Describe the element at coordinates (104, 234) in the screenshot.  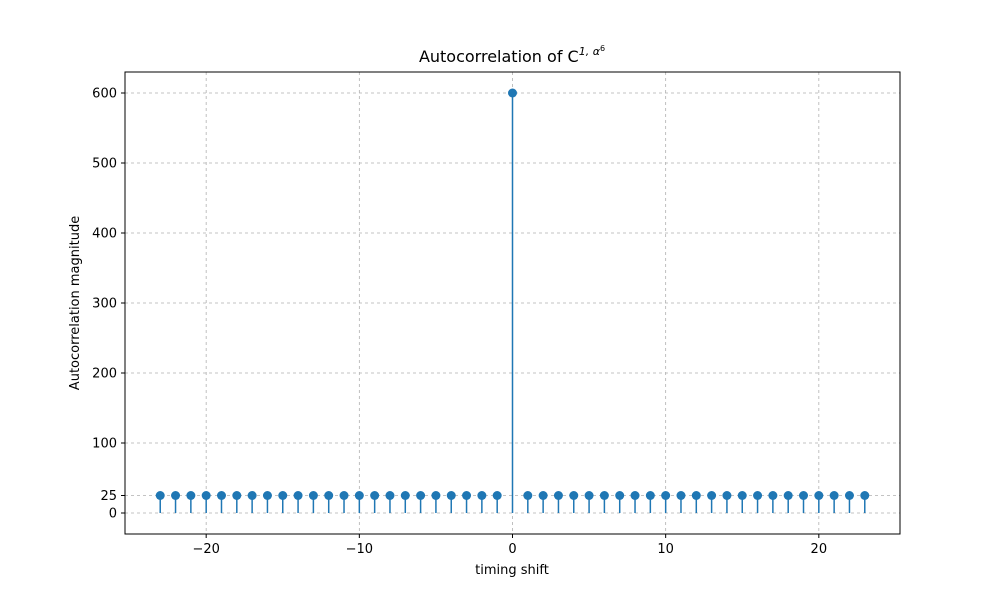
I see `y-tick-label: 400` at that location.